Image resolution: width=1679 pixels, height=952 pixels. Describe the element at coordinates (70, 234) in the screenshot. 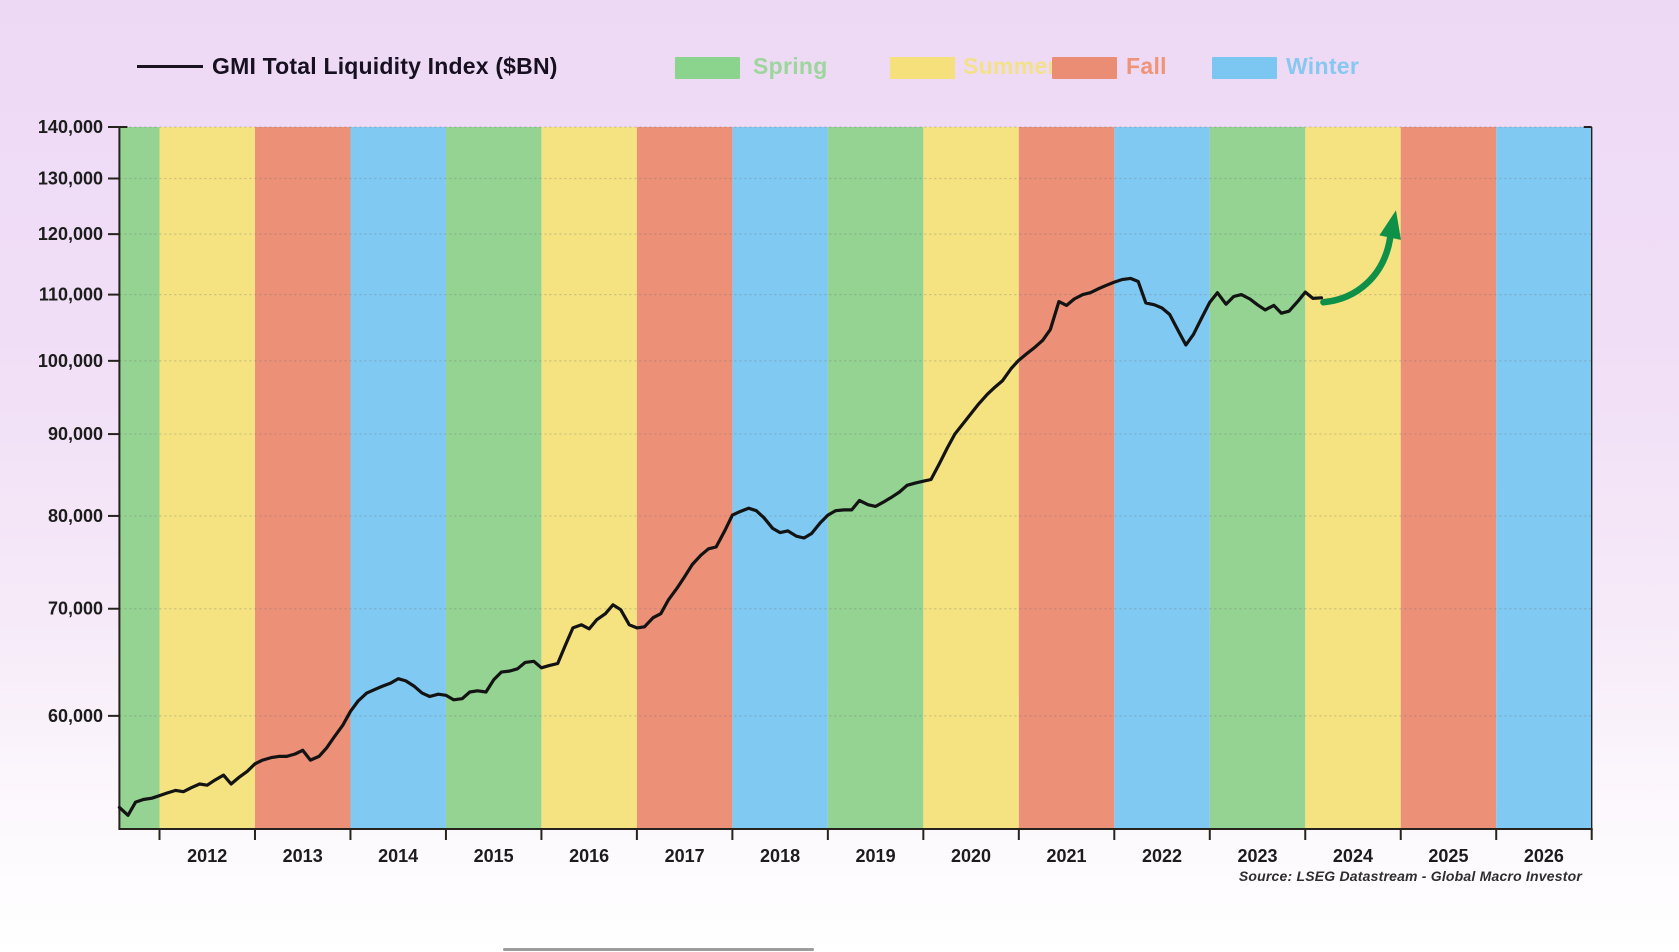

I see `y-tick-label: 120,000` at that location.